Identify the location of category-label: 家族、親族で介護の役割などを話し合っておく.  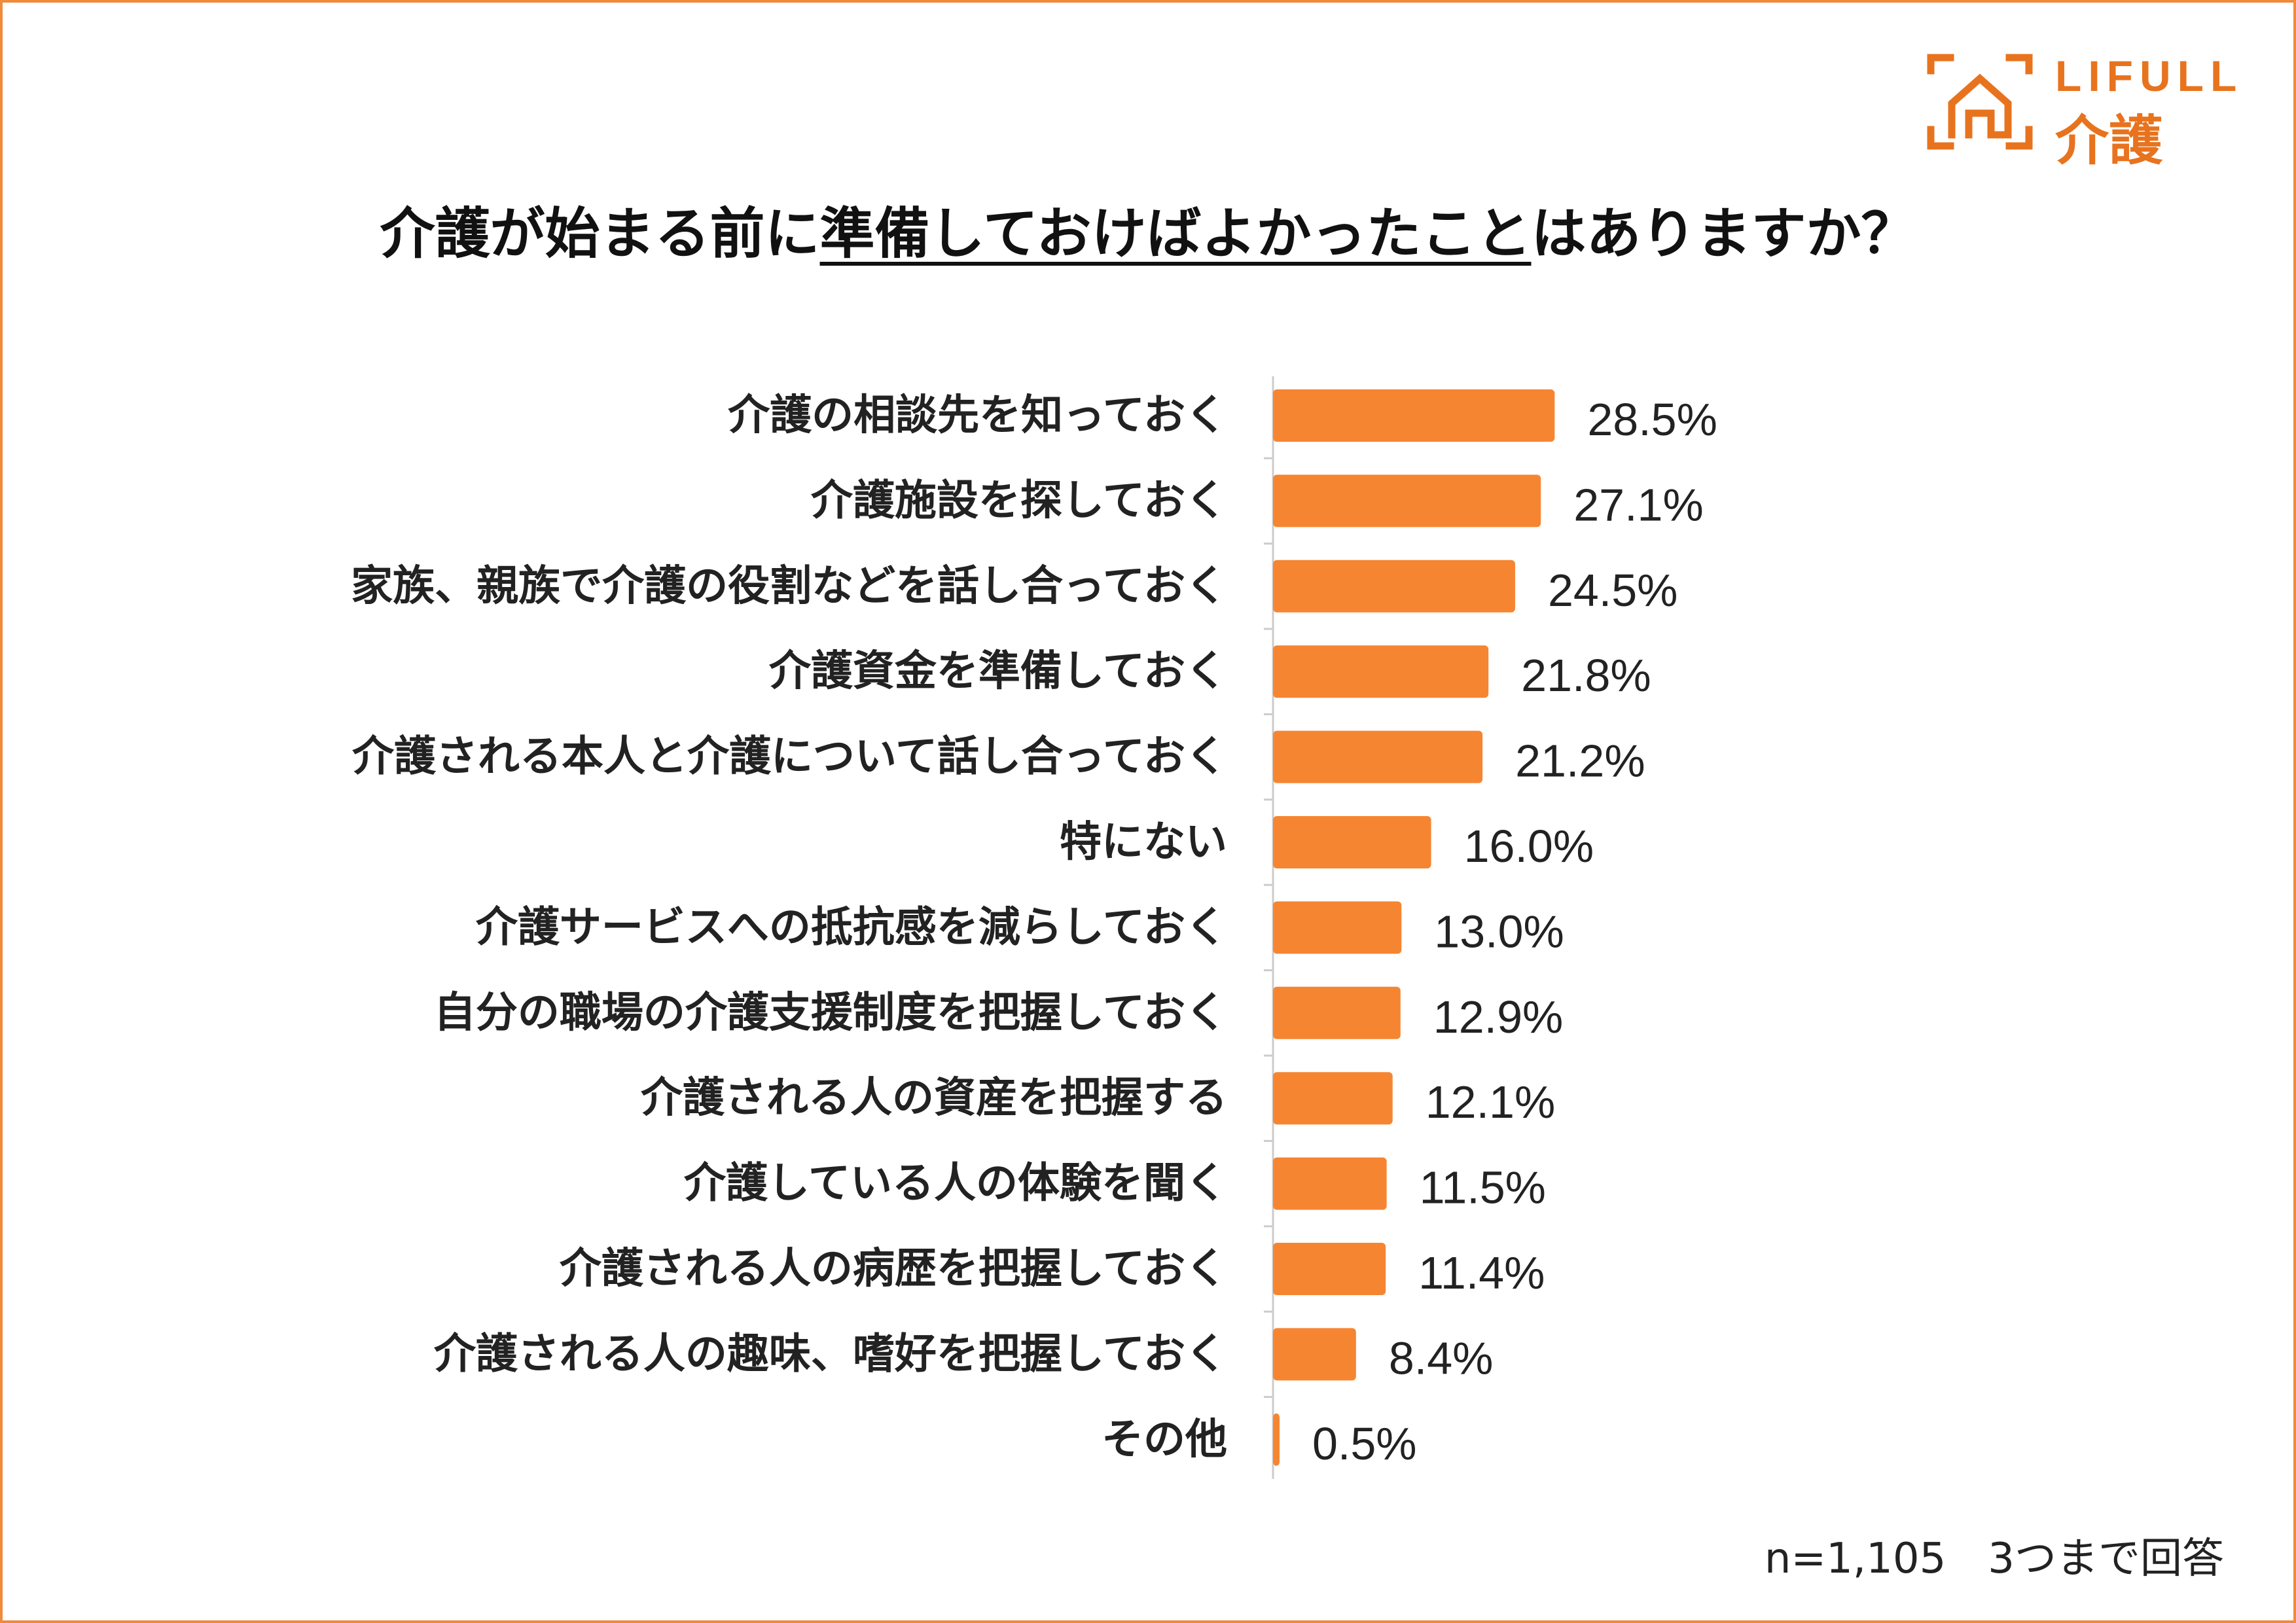
(789, 586).